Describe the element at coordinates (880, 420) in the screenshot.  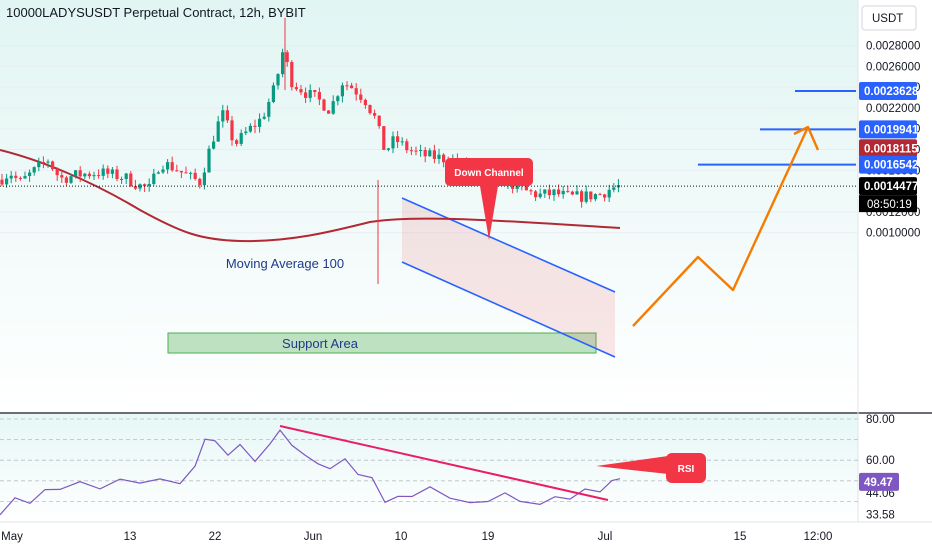
I see `rsi-tick-label: 80.00` at that location.